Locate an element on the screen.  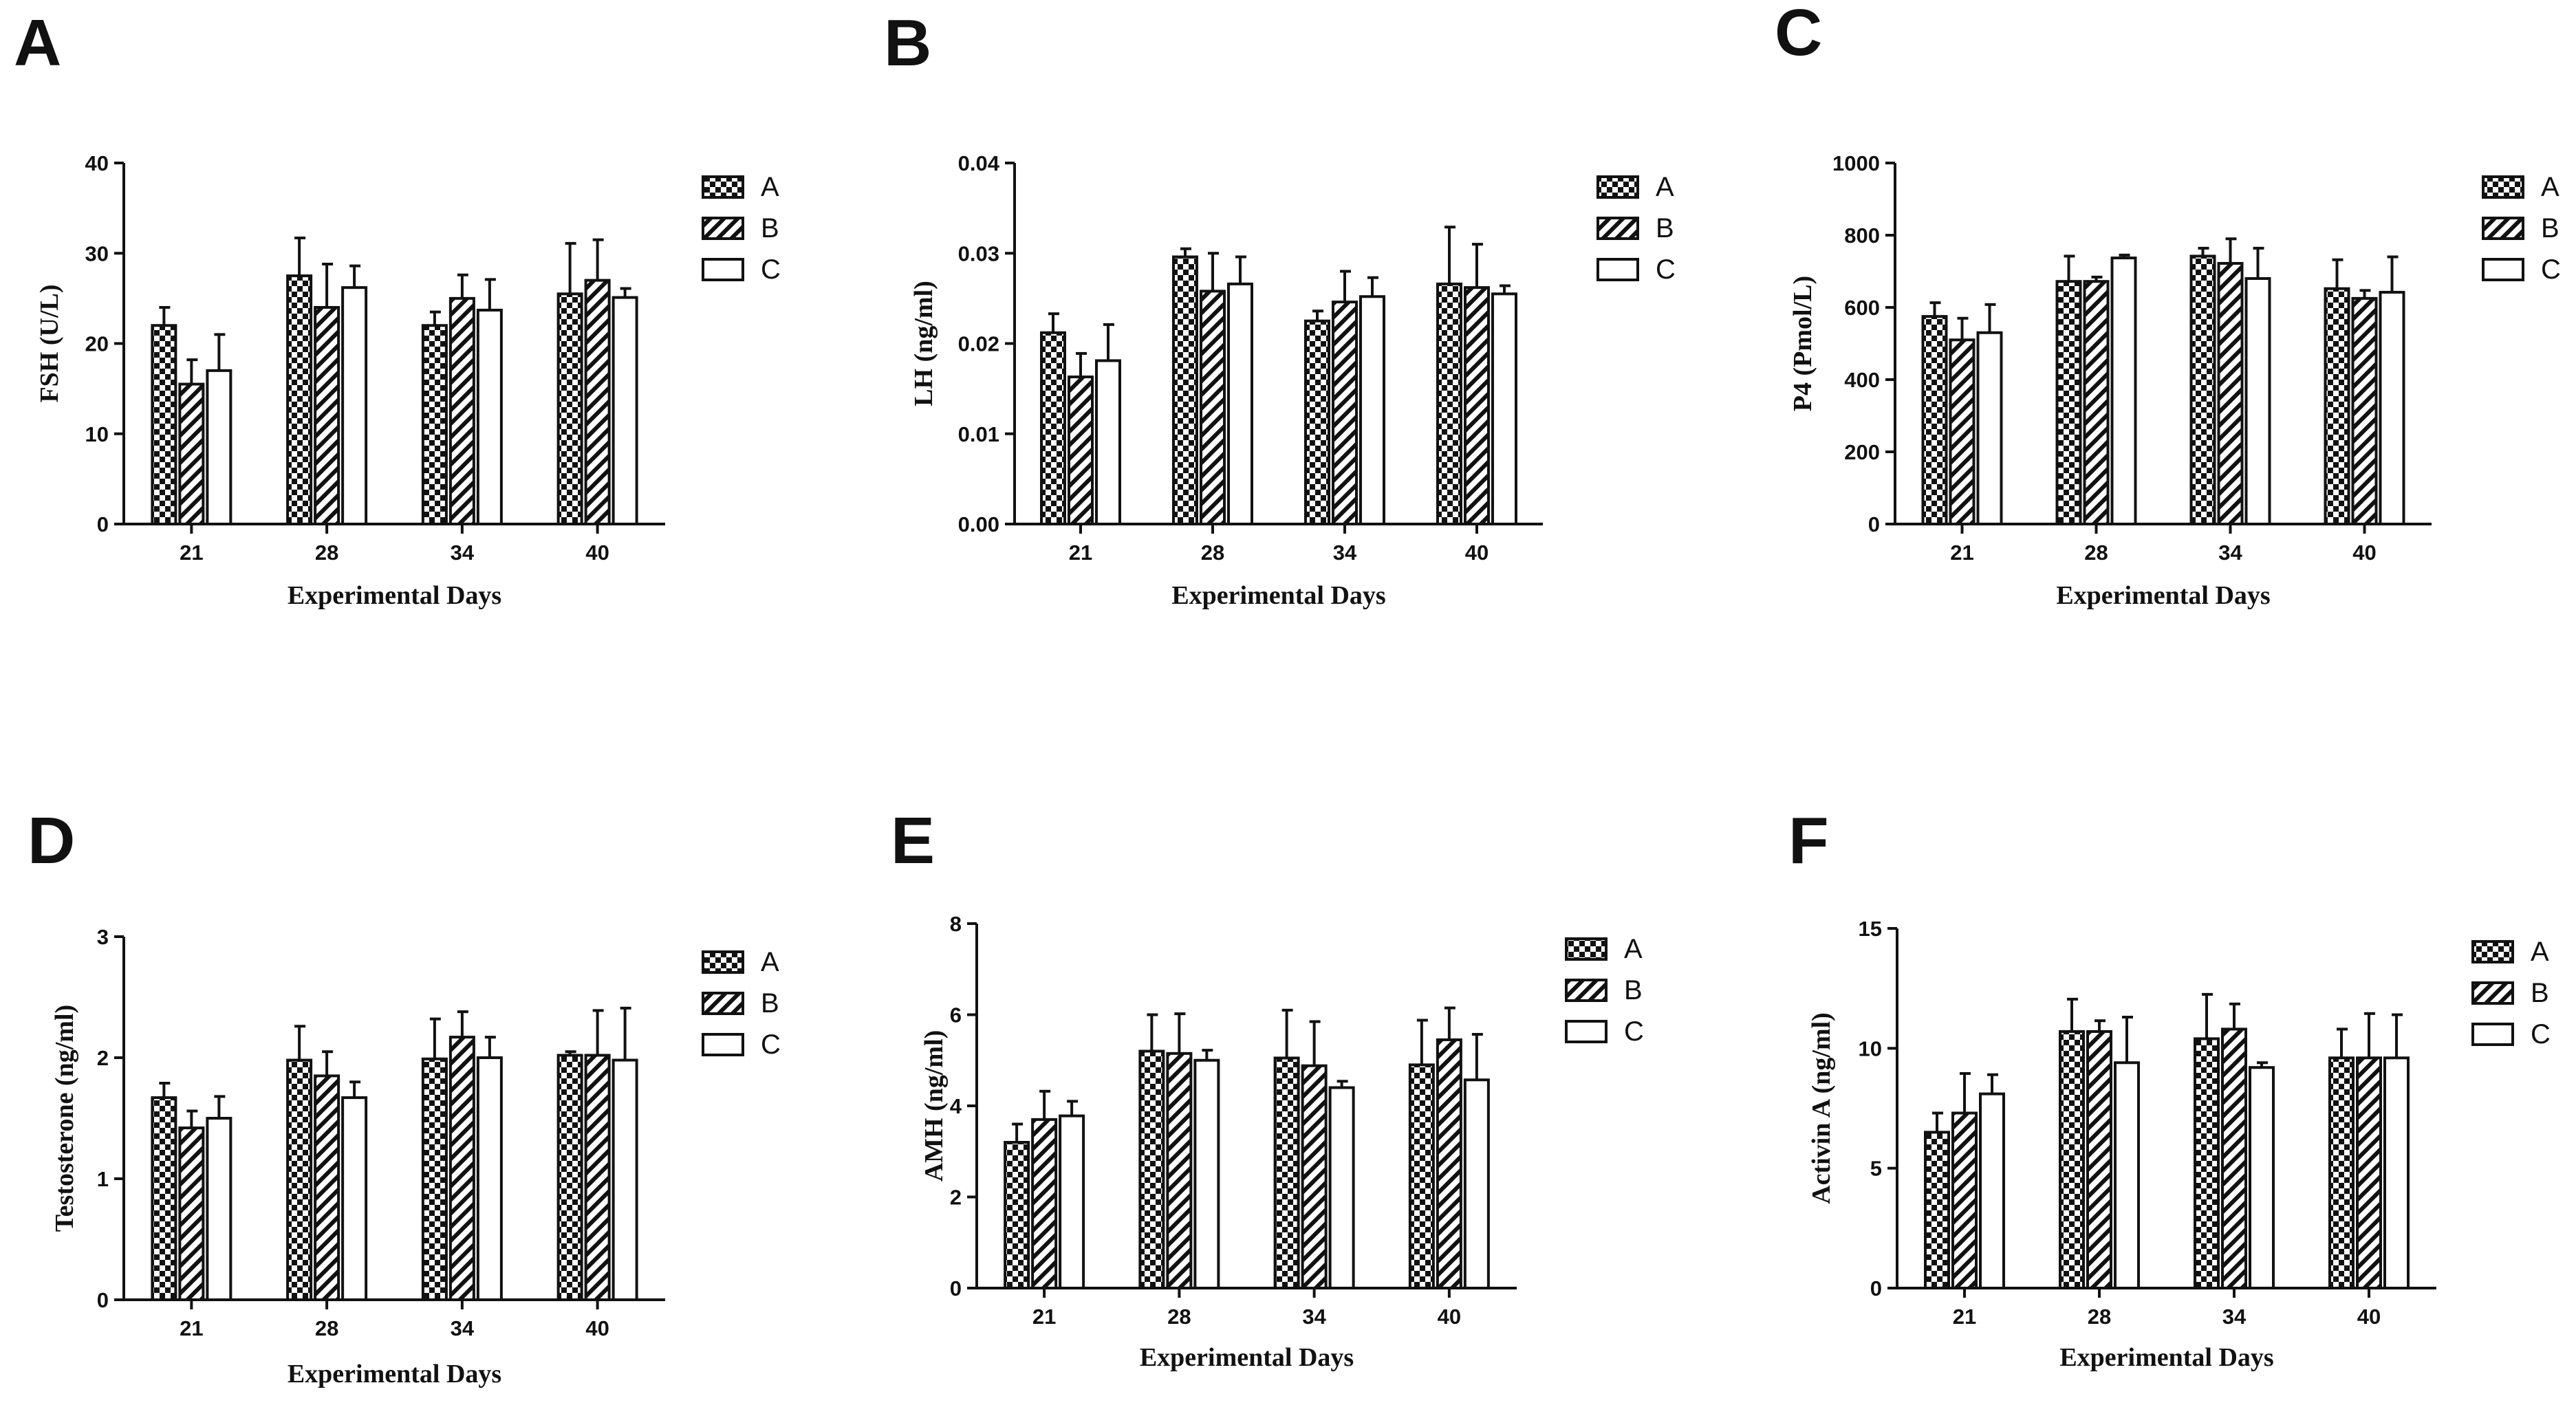
y-tick-label: 20 is located at coordinates (97, 344).